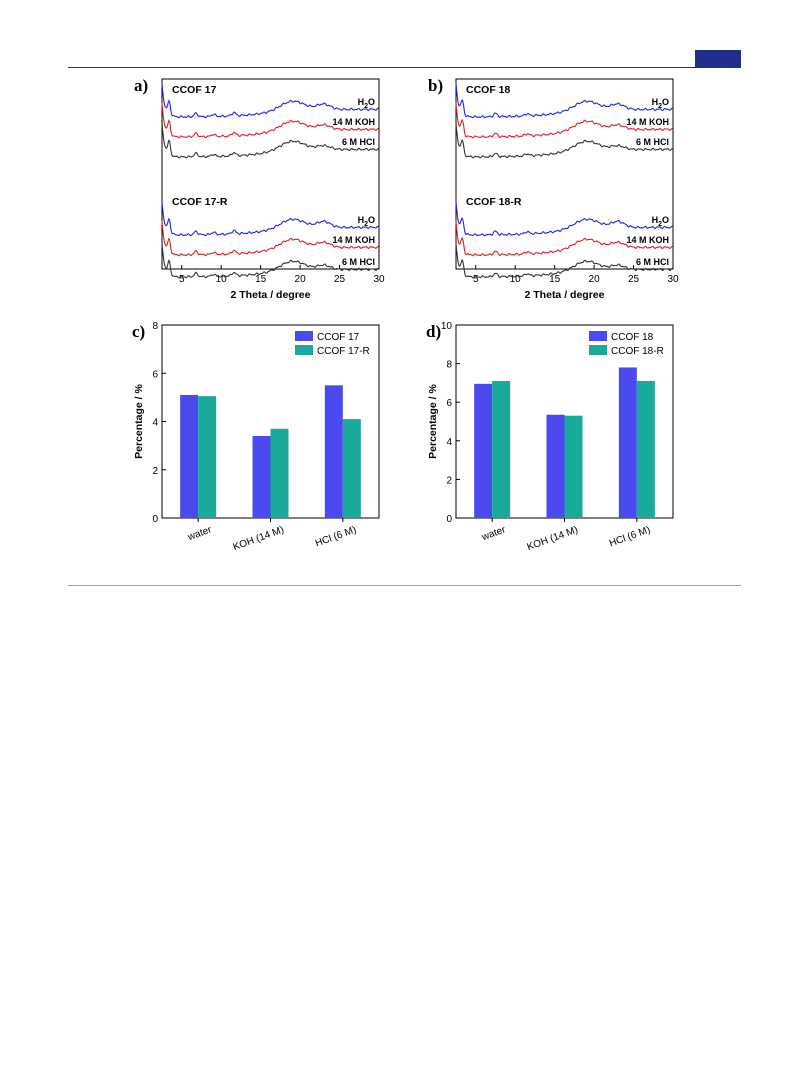 This screenshot has height=1067, width=809. Describe the element at coordinates (637, 351) in the screenshot. I see `legend-label: CCOF 18-R` at that location.